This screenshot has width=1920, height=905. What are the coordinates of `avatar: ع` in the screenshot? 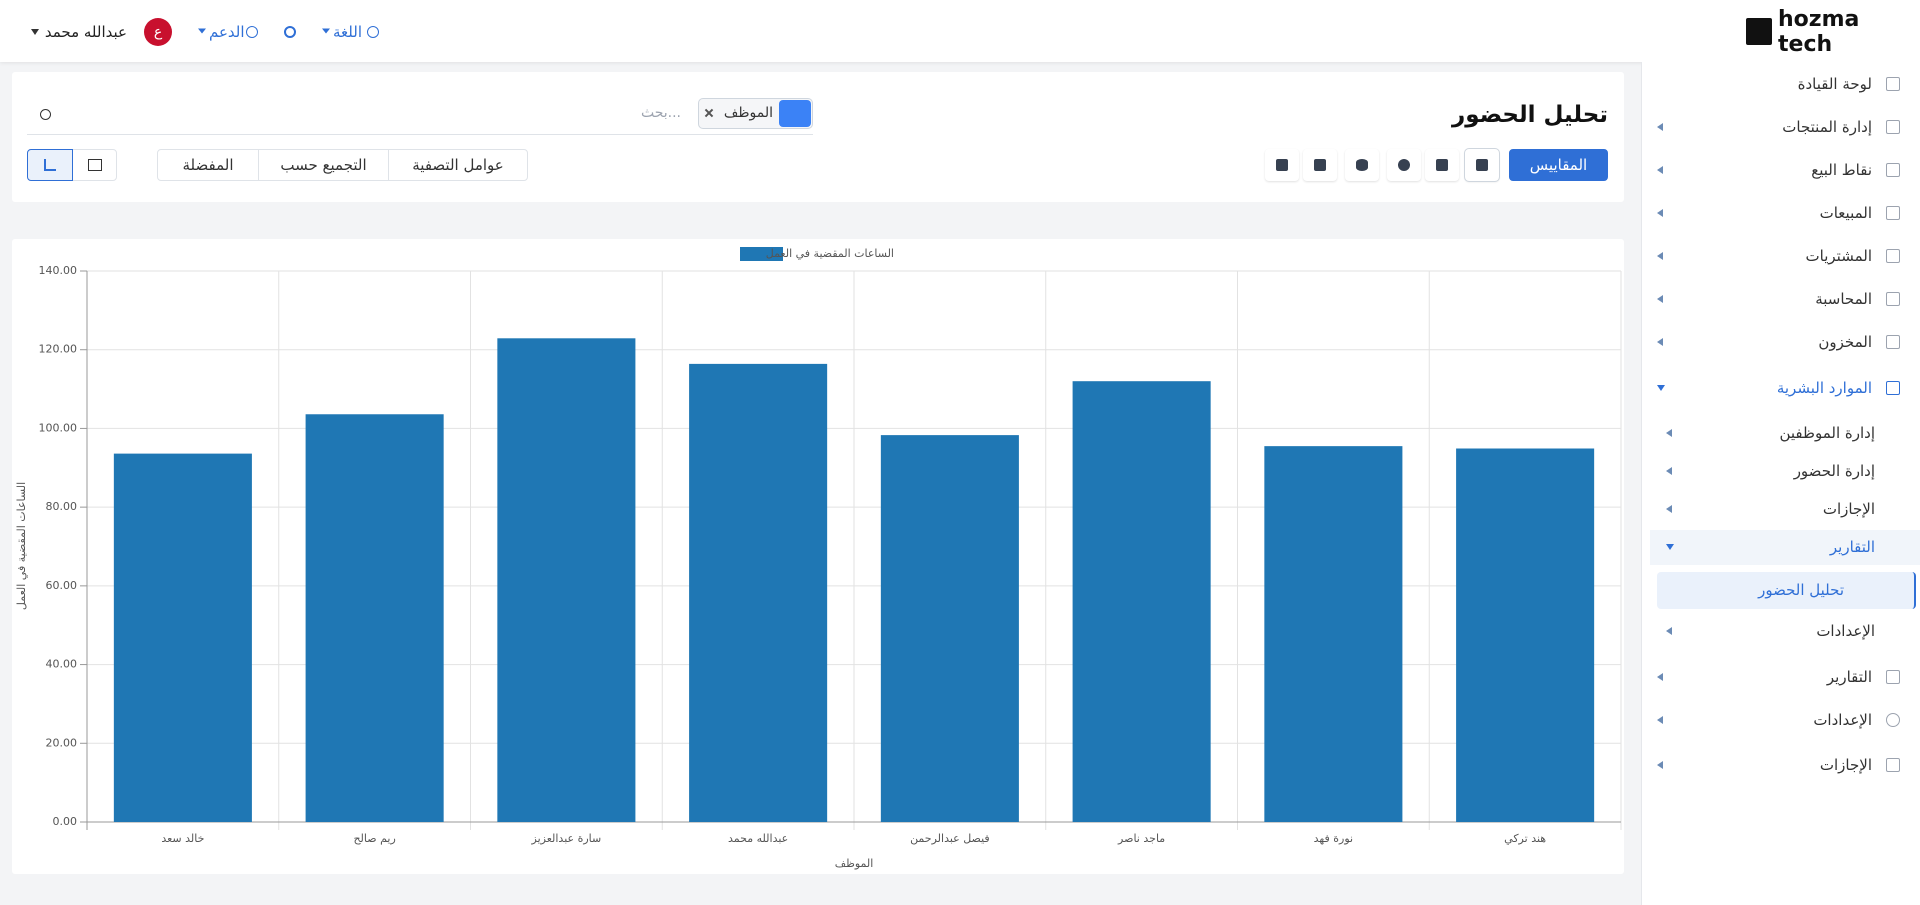 It's located at (158, 32).